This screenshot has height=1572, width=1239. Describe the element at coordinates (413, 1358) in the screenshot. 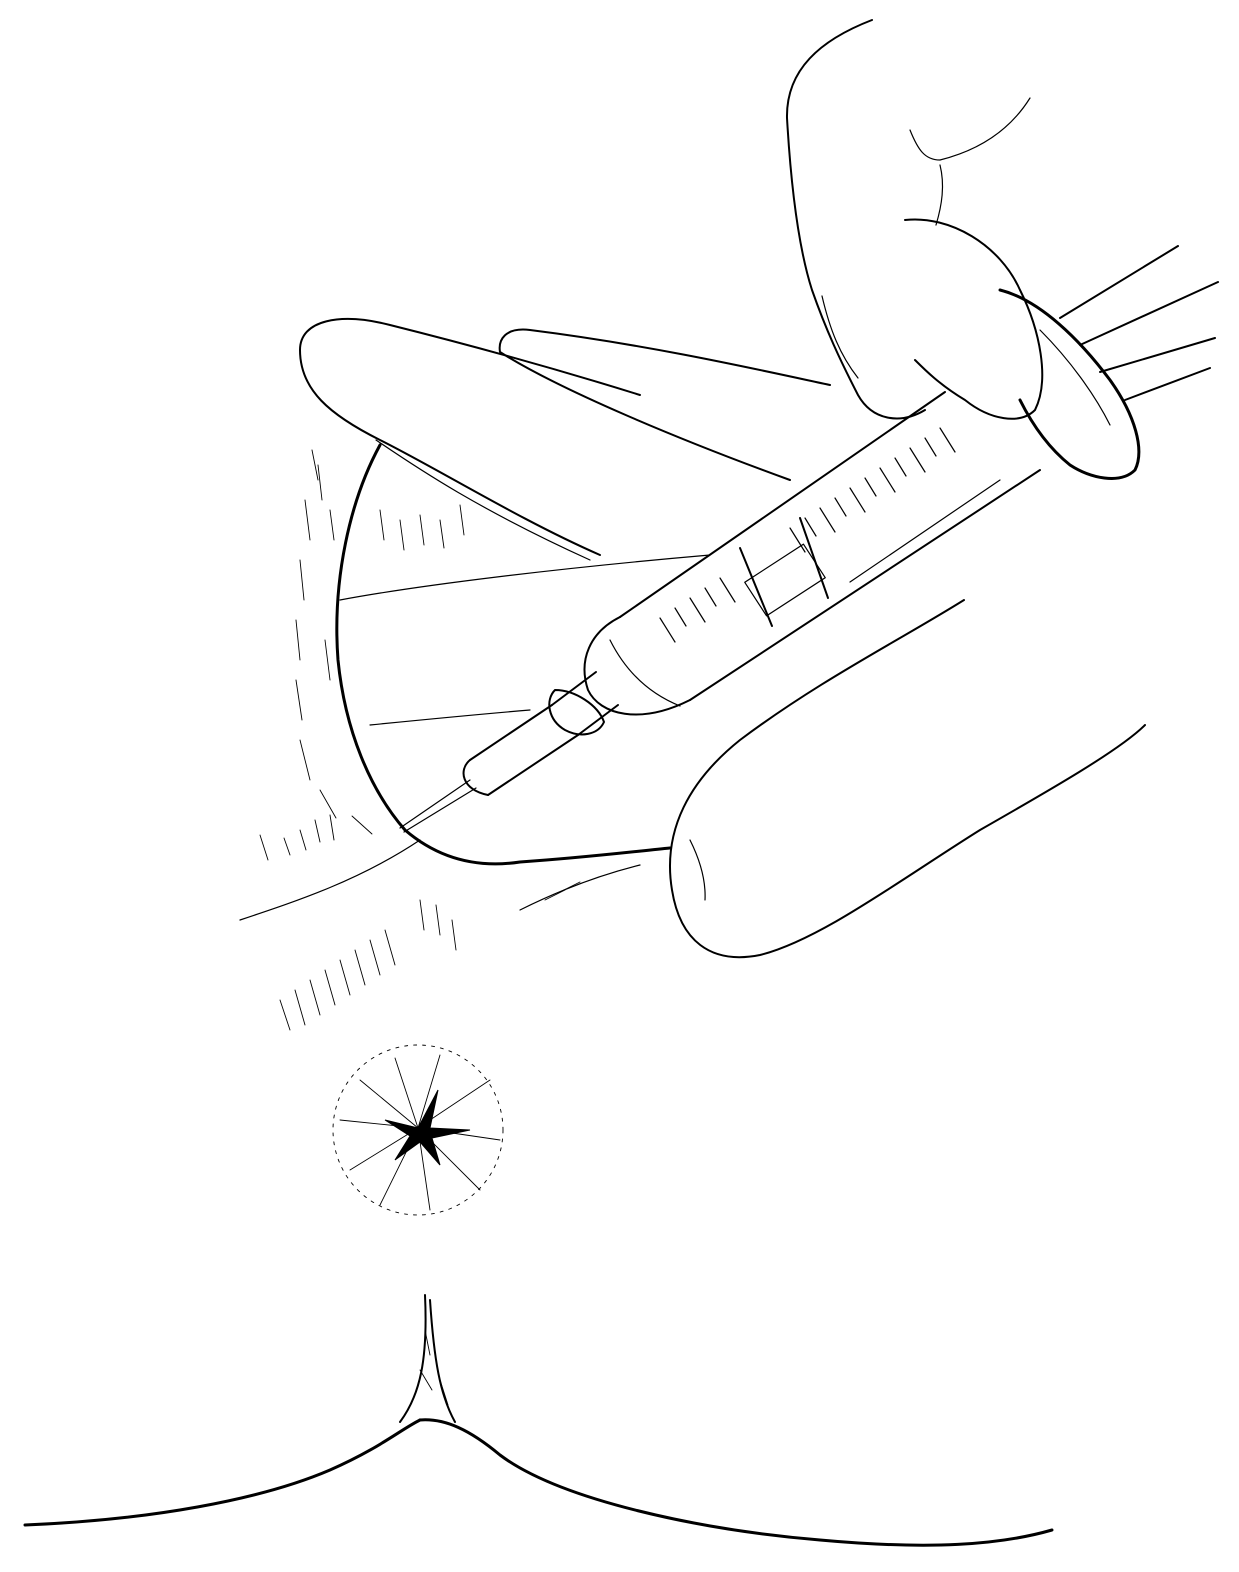

I see `midline-left` at that location.